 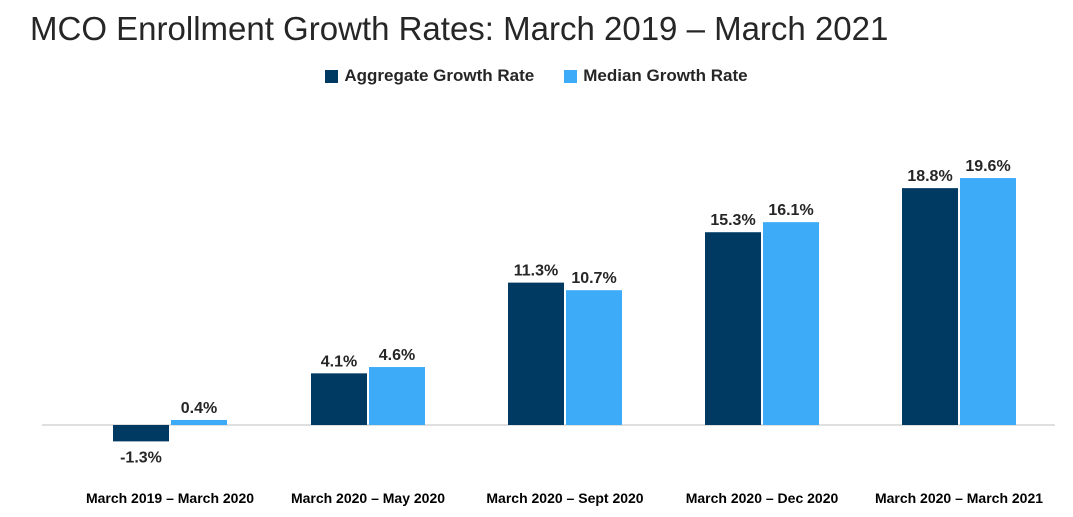 What do you see at coordinates (439, 75) in the screenshot?
I see `legend-label-aggregate: Aggregate Growth Rate` at bounding box center [439, 75].